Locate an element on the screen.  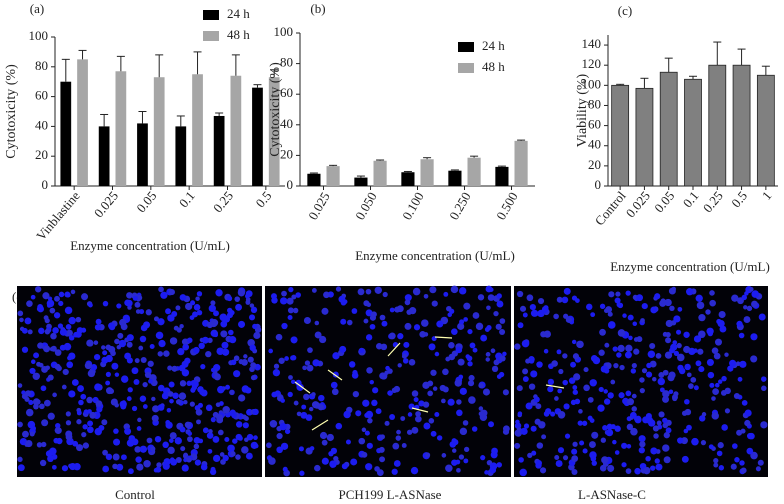
legend-swatch is located at coordinates (466, 68).